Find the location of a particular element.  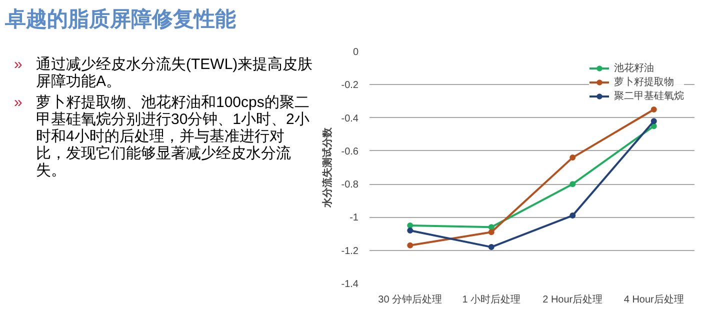

x-tick-label: 30 分钟后处理 is located at coordinates (410, 300).